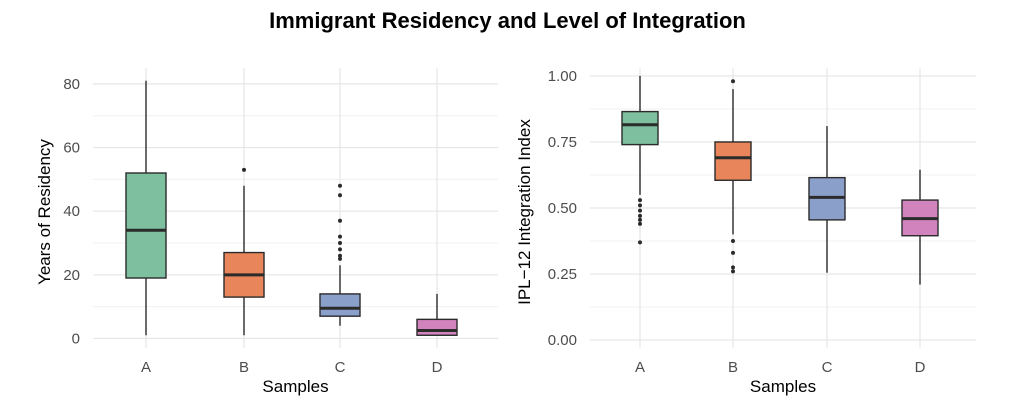 The height and width of the screenshot is (409, 1015). What do you see at coordinates (562, 274) in the screenshot?
I see `y-tick-label: 0.25` at bounding box center [562, 274].